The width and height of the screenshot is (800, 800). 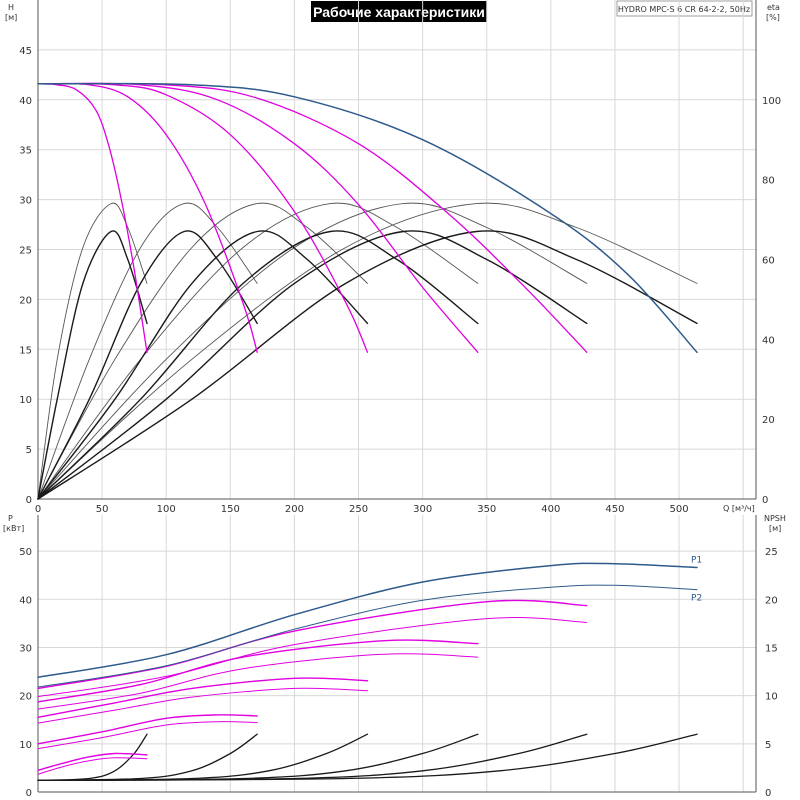 I want to click on model-label: HYDRO MPC-S 6 CR 64-2-2, 50Hz, so click(x=684, y=9).